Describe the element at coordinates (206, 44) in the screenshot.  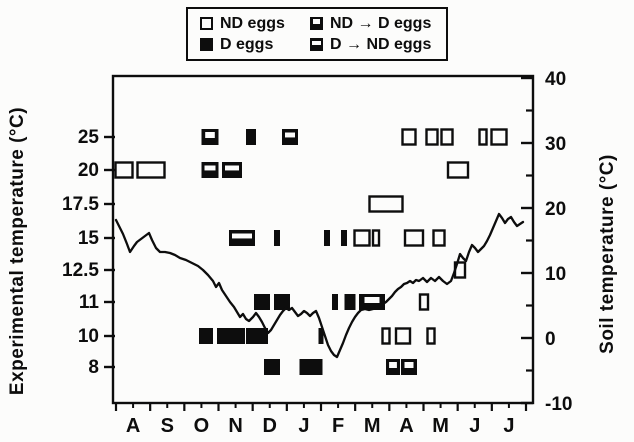
I see `d-eggs-symbol-icon` at that location.